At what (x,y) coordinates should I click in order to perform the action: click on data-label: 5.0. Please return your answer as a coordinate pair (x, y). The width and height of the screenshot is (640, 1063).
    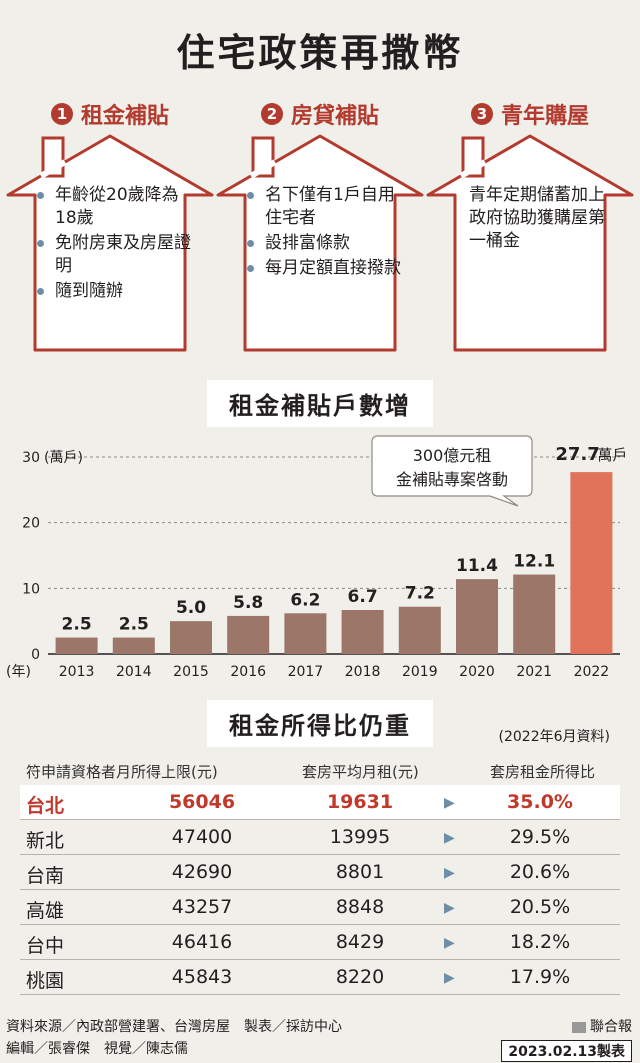
    Looking at the image, I should click on (191, 608).